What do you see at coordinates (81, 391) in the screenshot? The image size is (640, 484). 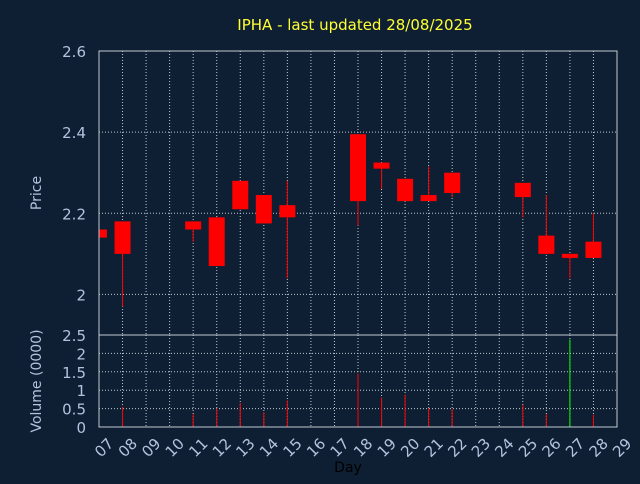 I see `volume-tick-label: 1` at bounding box center [81, 391].